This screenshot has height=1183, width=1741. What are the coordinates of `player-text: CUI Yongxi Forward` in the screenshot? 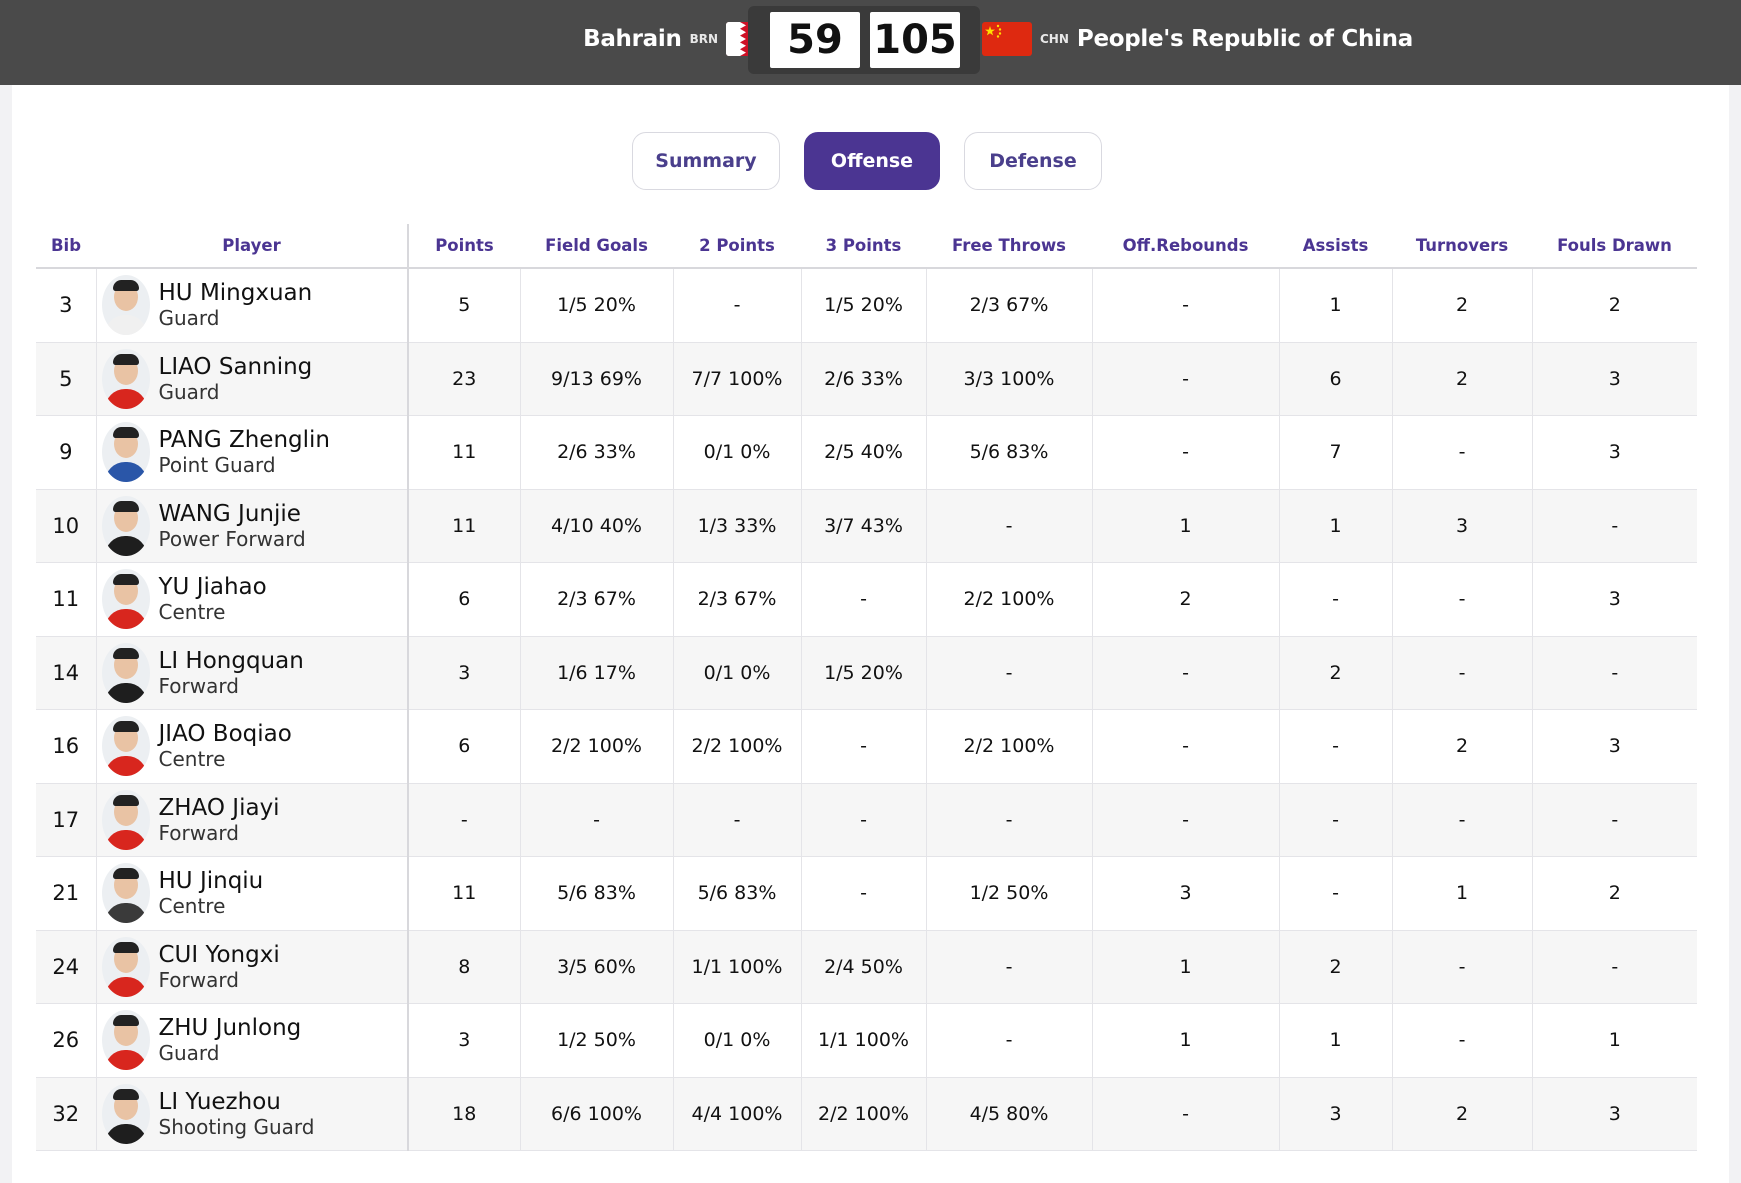 It's located at (219, 967).